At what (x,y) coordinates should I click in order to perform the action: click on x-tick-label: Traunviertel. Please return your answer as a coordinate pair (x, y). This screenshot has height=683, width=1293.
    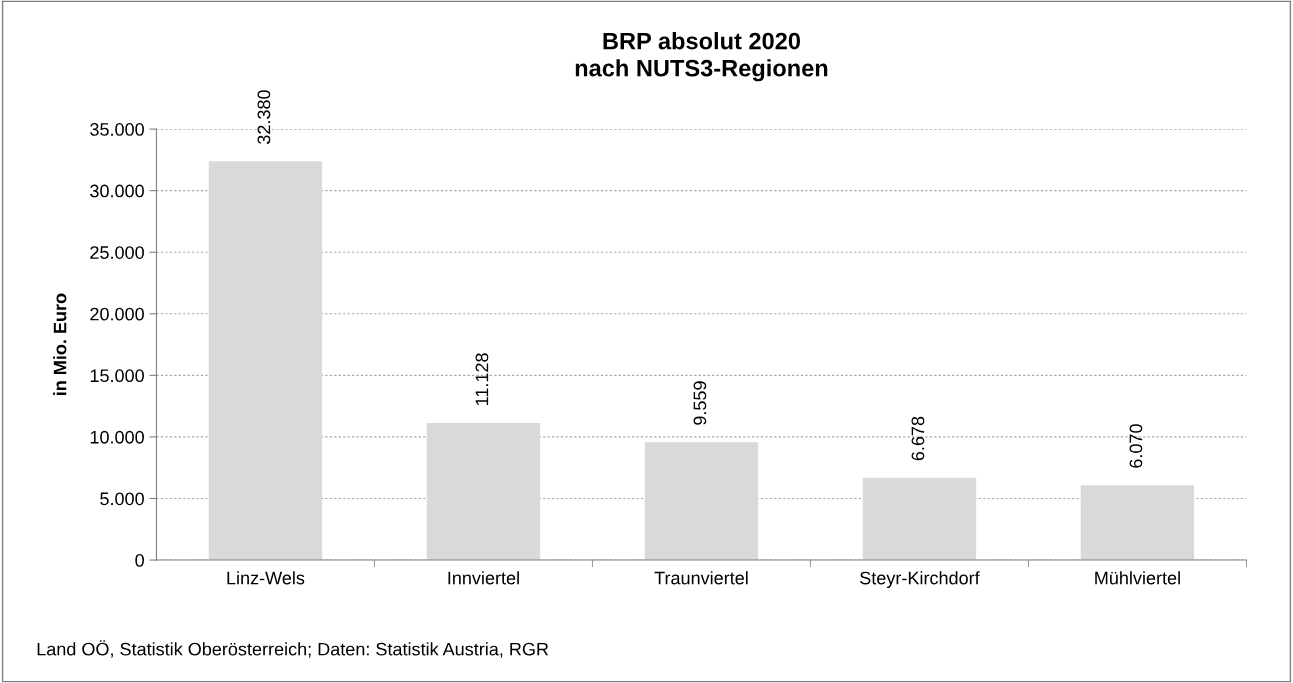
    Looking at the image, I should click on (701, 578).